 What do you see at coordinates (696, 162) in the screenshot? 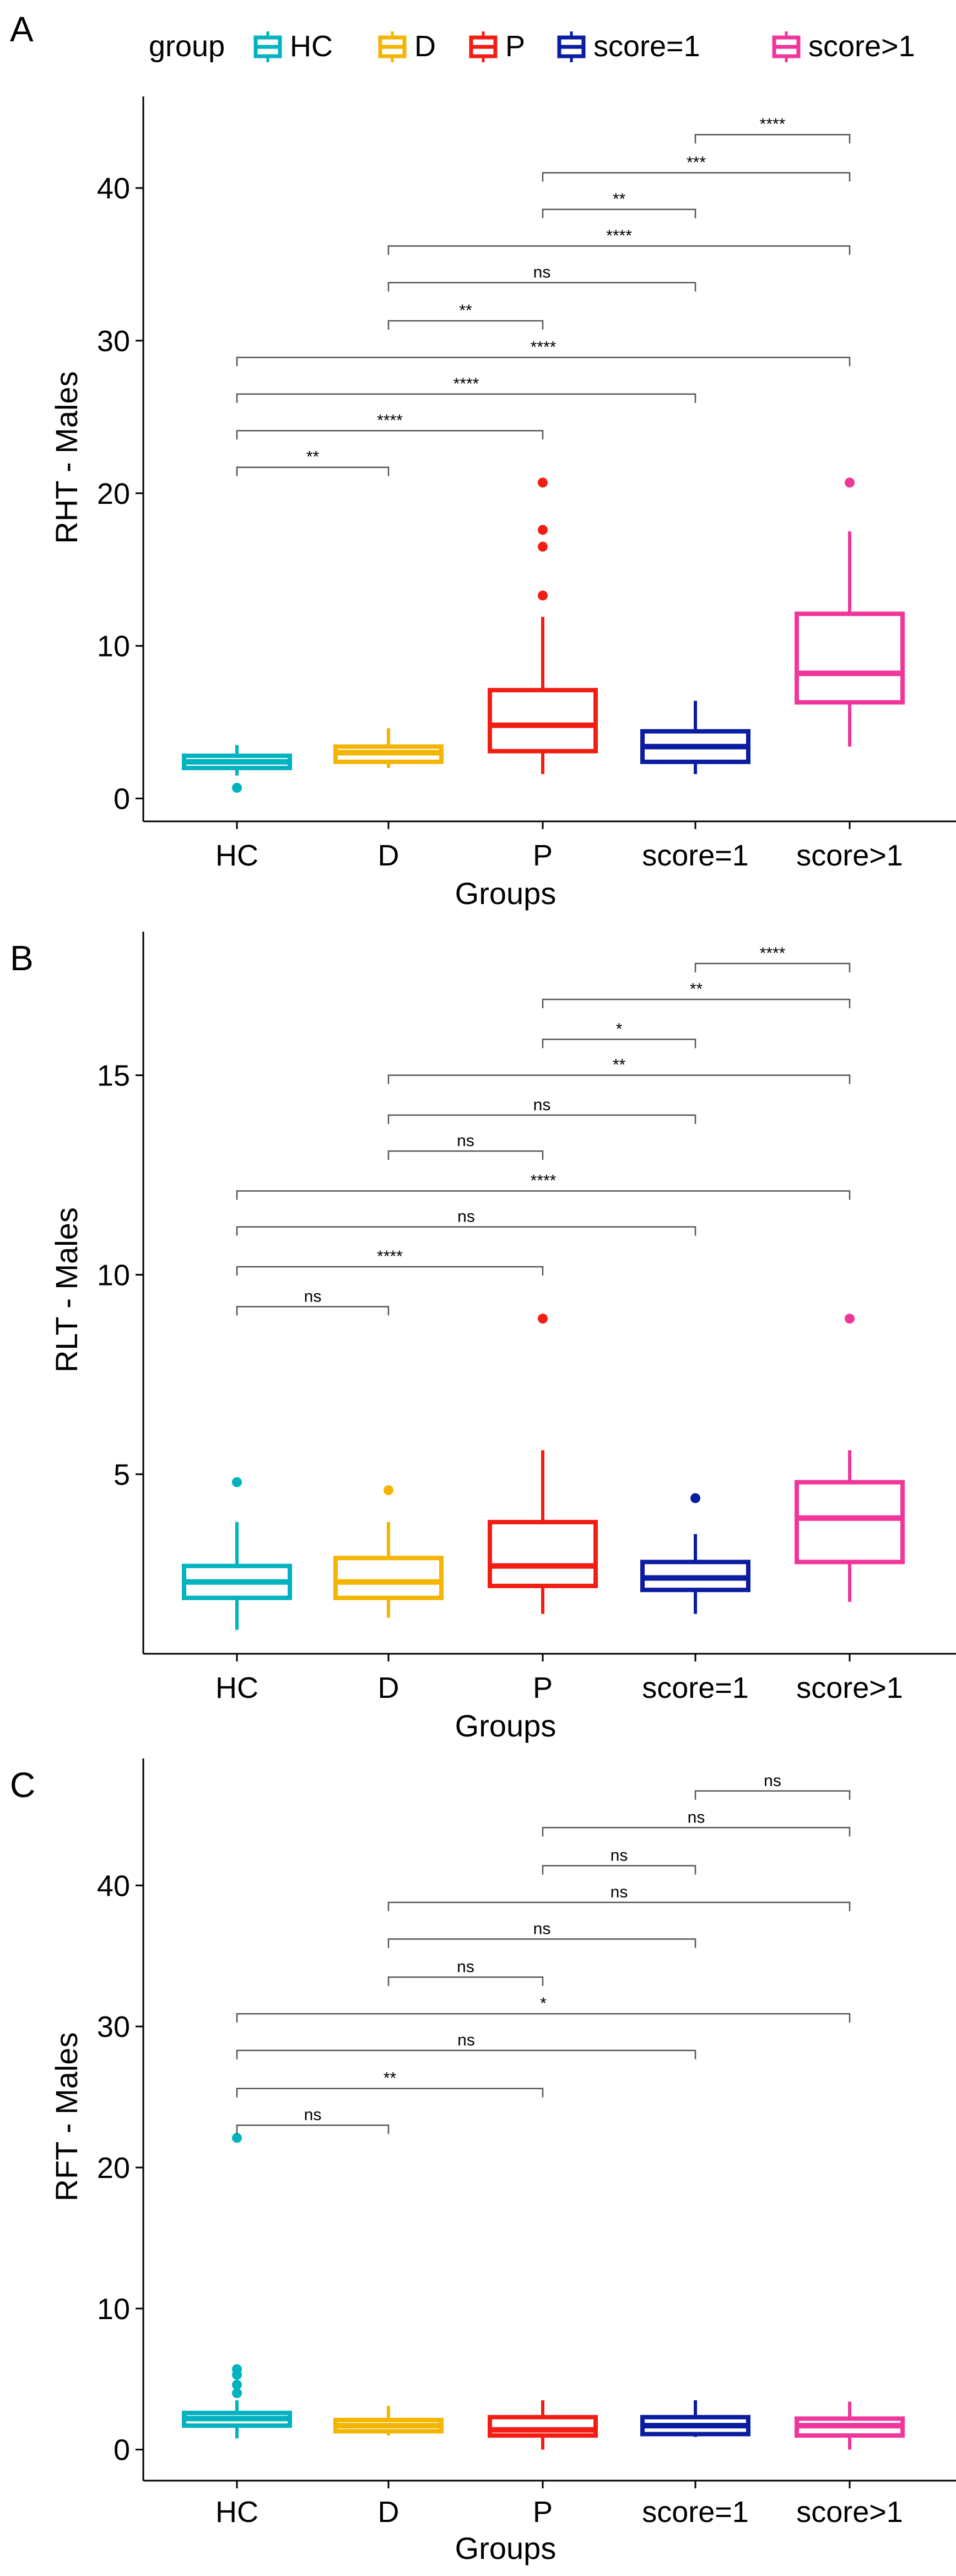
I see `comparison-label: ***` at bounding box center [696, 162].